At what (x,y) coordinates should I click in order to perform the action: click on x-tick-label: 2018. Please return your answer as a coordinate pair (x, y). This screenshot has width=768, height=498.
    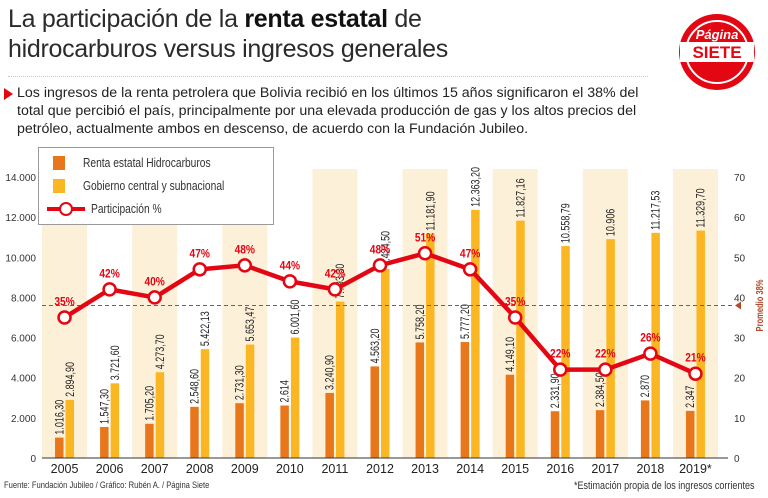
    Looking at the image, I should click on (650, 469).